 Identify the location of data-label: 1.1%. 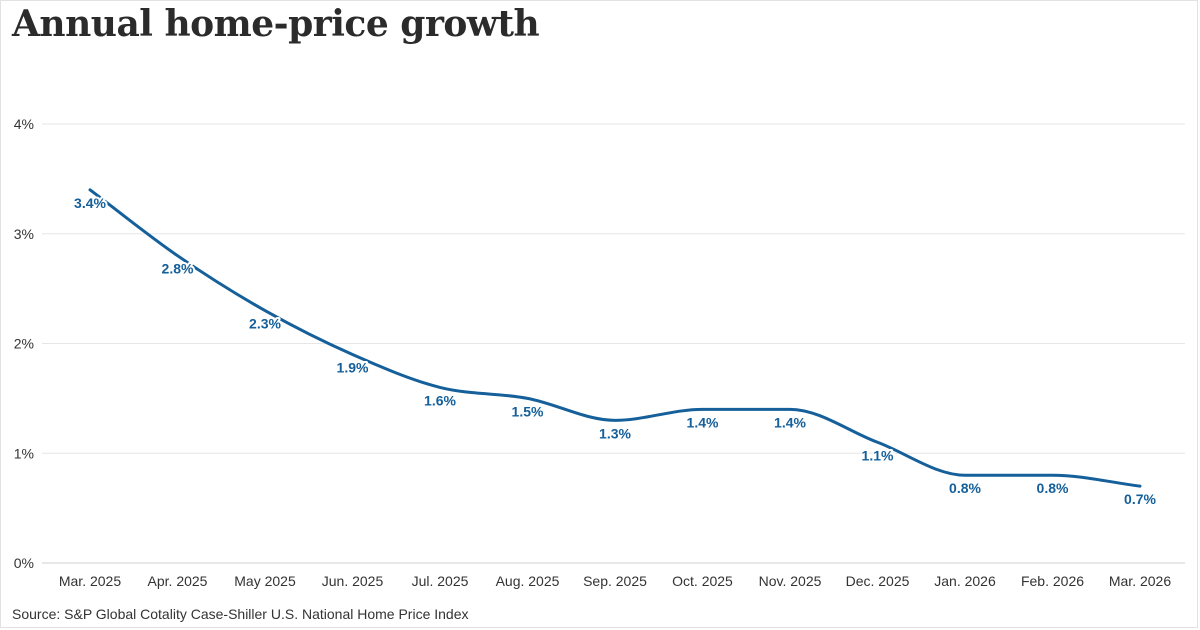
(878, 455).